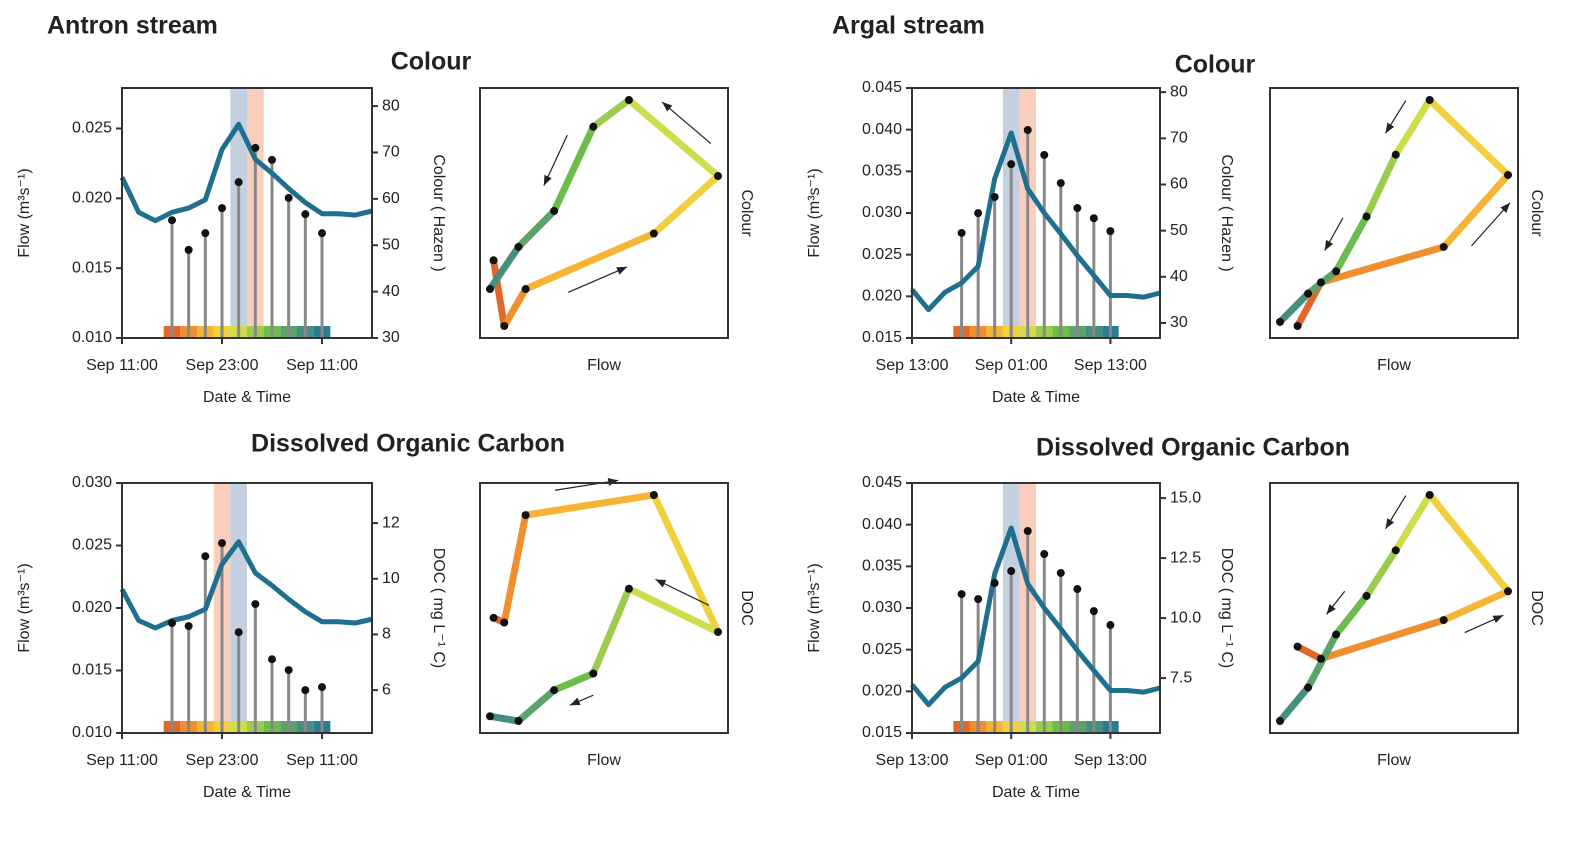  What do you see at coordinates (882, 482) in the screenshot?
I see `y-tick-label: 0.045` at bounding box center [882, 482].